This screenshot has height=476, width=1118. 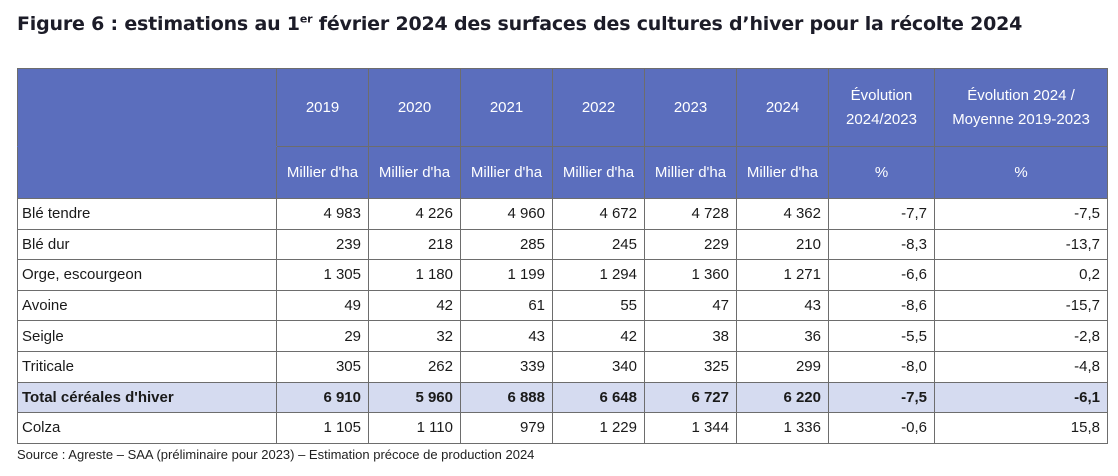 What do you see at coordinates (414, 275) in the screenshot?
I see `table-cell: 1 180` at bounding box center [414, 275].